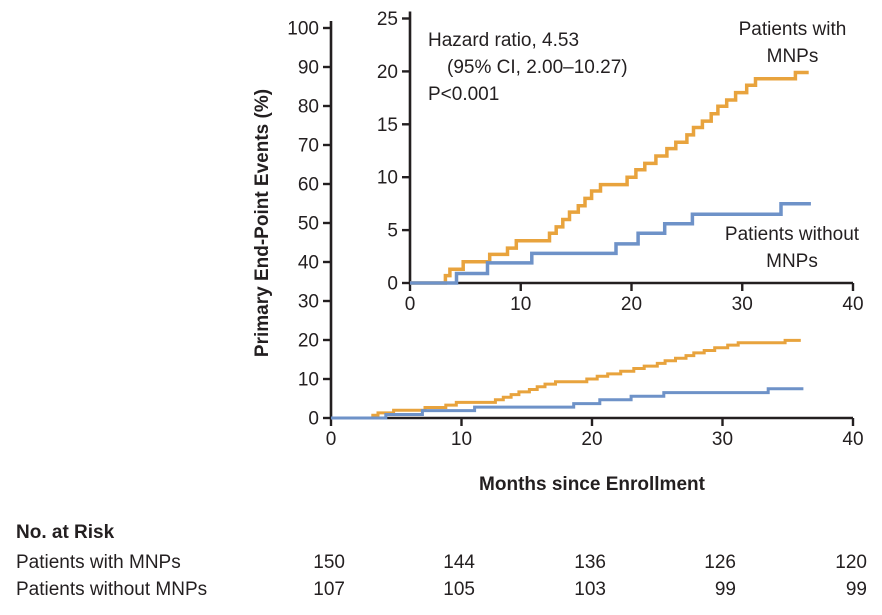 The image size is (882, 615). Describe the element at coordinates (742, 304) in the screenshot. I see `inset-x-tick-label: 30` at that location.